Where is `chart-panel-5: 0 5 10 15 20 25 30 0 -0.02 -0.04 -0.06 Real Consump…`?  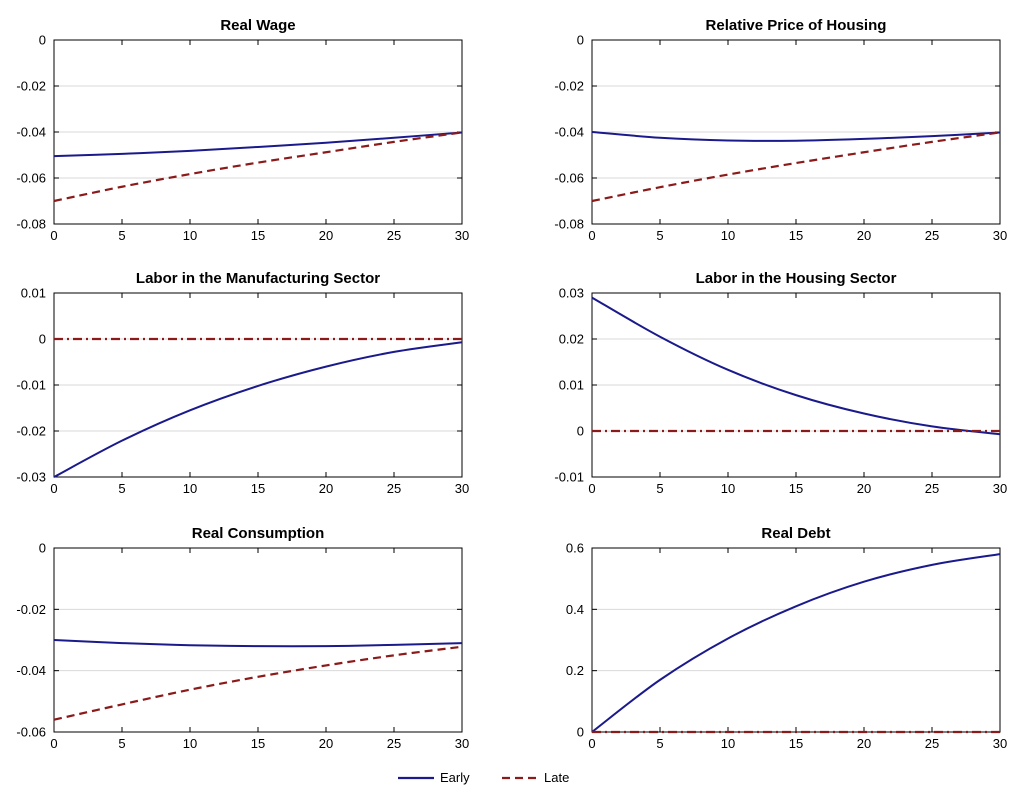 chart-panel-5: 0 5 10 15 20 25 30 0 -0.02 -0.04 -0.06 Real Consump… is located at coordinates (242, 638).